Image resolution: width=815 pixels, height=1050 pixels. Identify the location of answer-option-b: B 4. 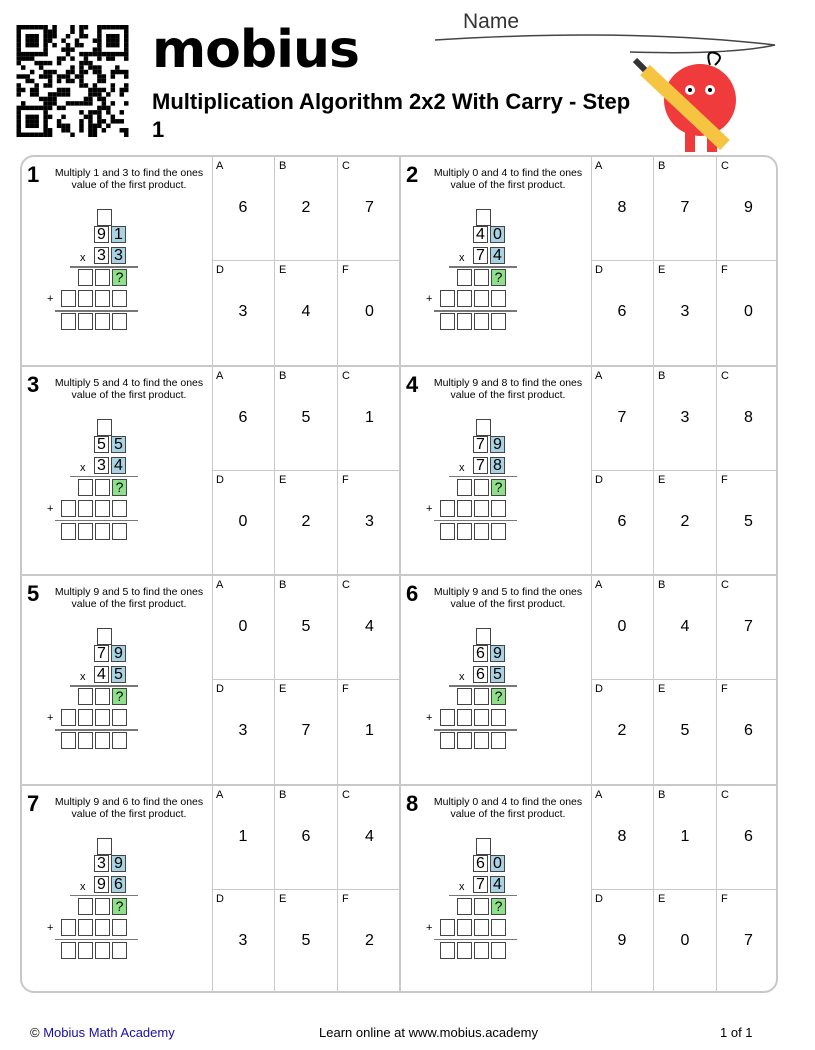
(685, 628).